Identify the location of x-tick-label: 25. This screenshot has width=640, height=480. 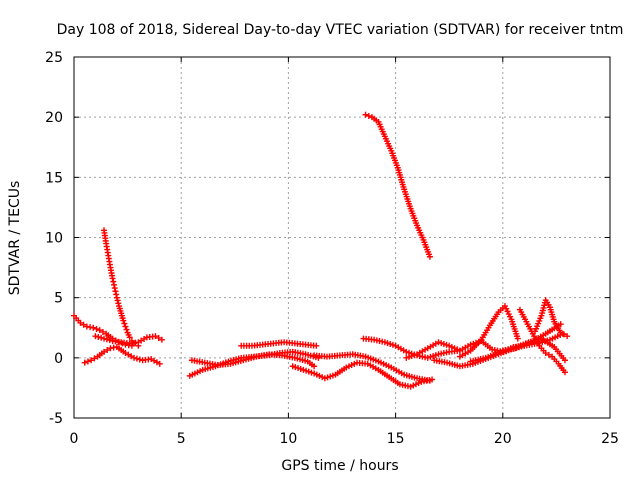
(610, 439).